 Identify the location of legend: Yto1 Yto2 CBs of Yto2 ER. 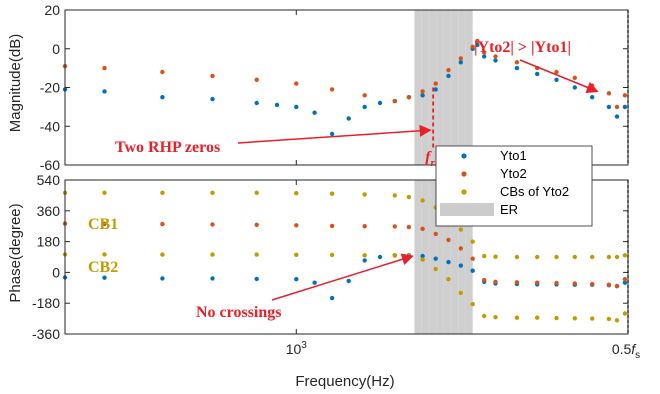
(514, 186).